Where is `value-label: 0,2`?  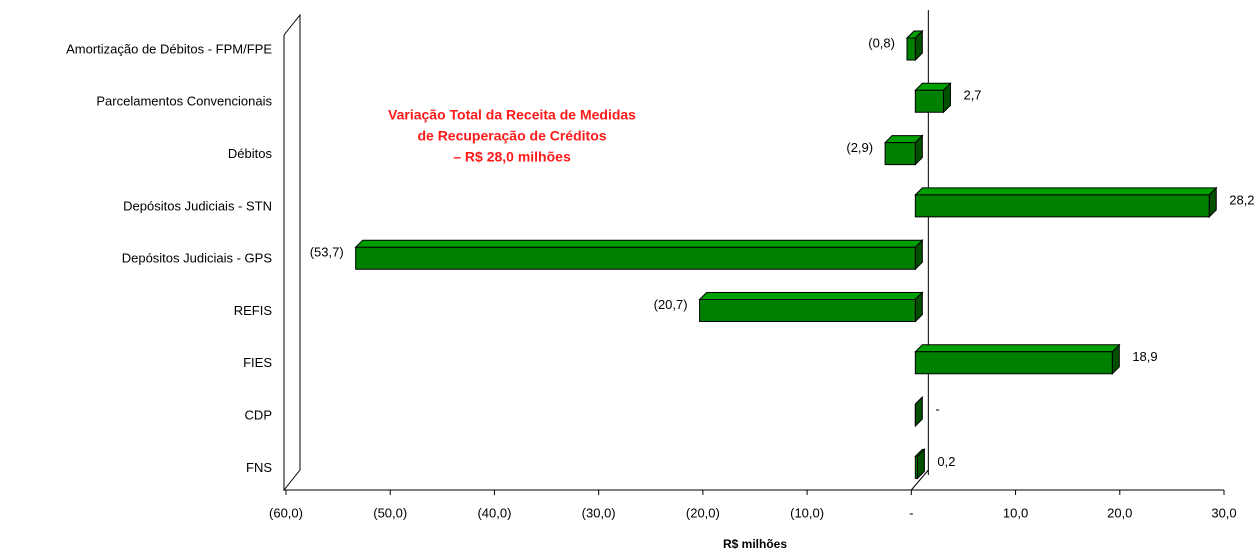
value-label: 0,2 is located at coordinates (946, 461).